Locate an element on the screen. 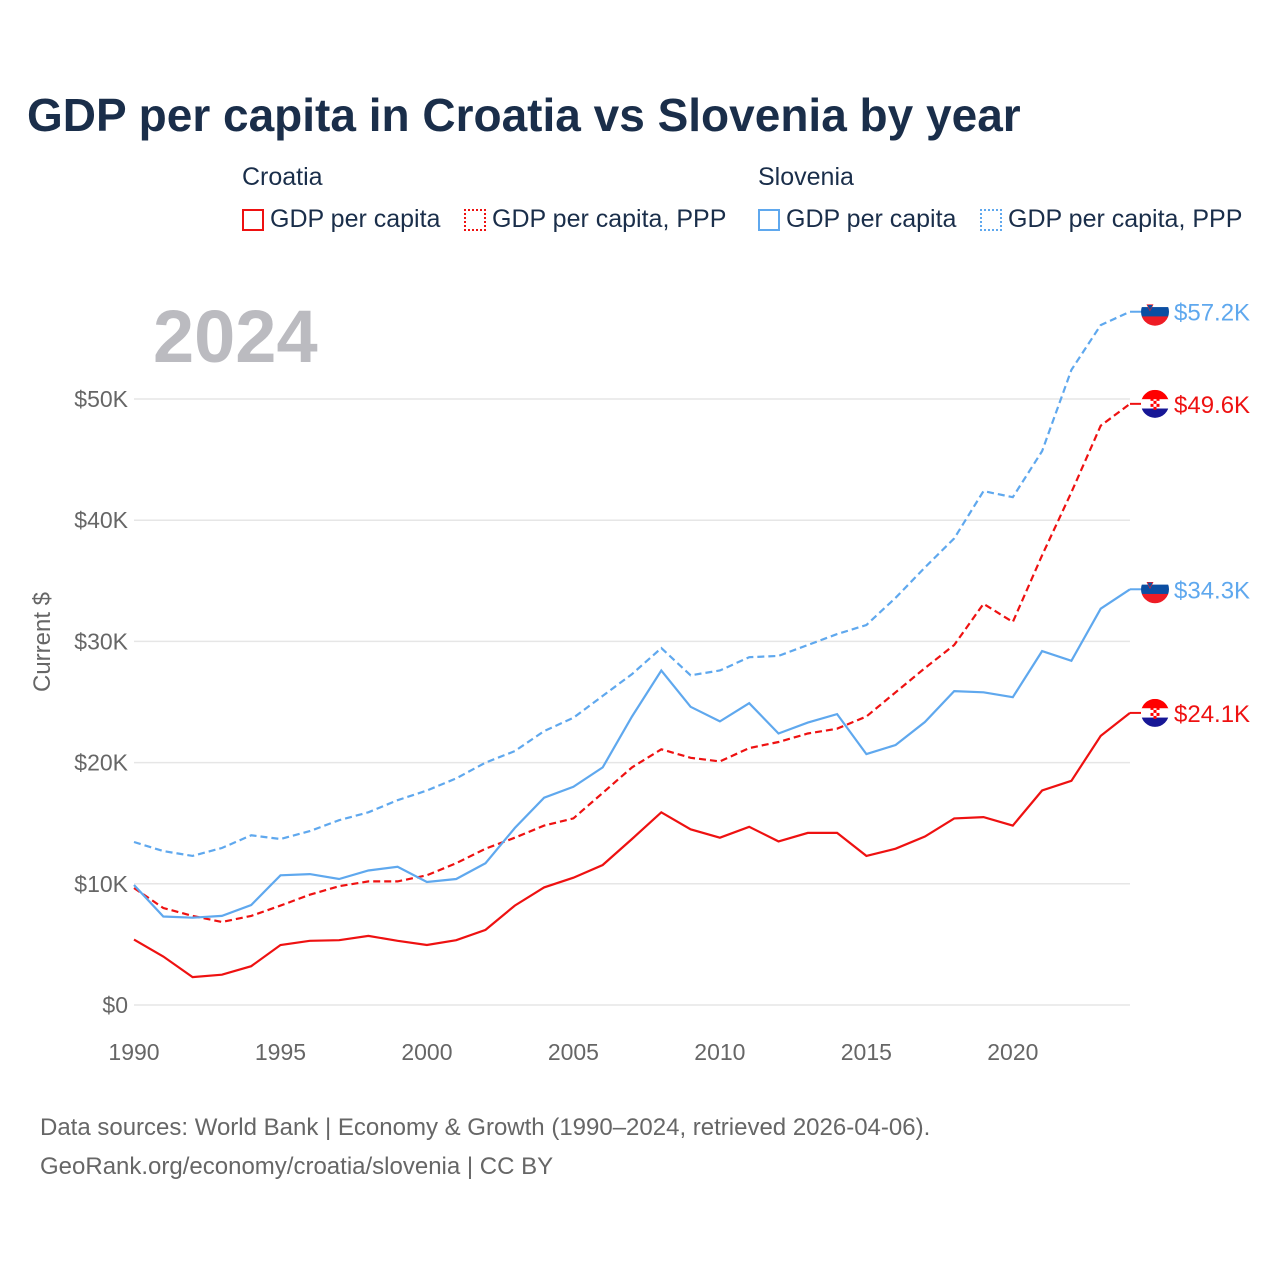 This screenshot has width=1280, height=1280. legend-slovenia-gdp: GDP per capita is located at coordinates (857, 219).